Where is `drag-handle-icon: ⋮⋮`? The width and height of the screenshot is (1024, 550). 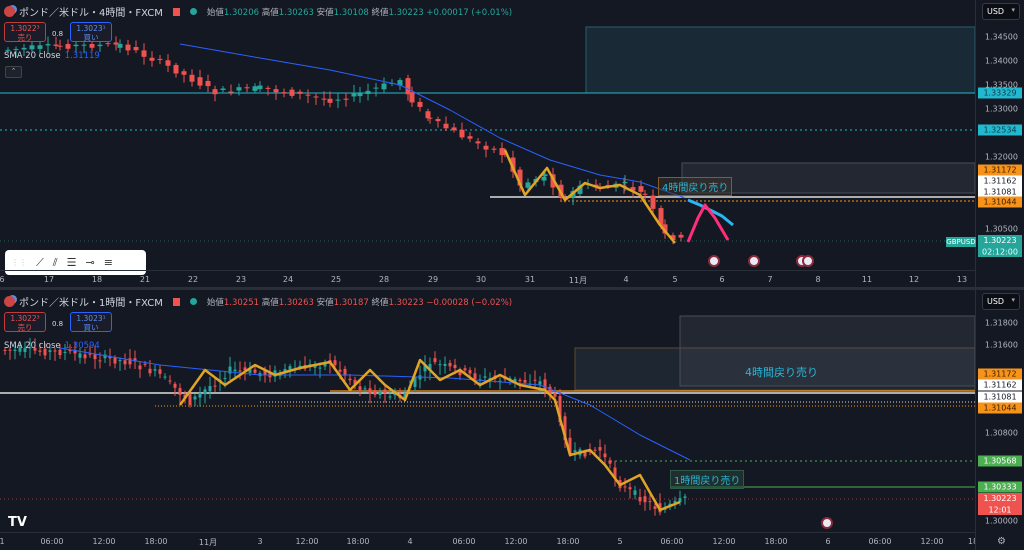 drag-handle-icon: ⋮⋮ is located at coordinates (19, 262).